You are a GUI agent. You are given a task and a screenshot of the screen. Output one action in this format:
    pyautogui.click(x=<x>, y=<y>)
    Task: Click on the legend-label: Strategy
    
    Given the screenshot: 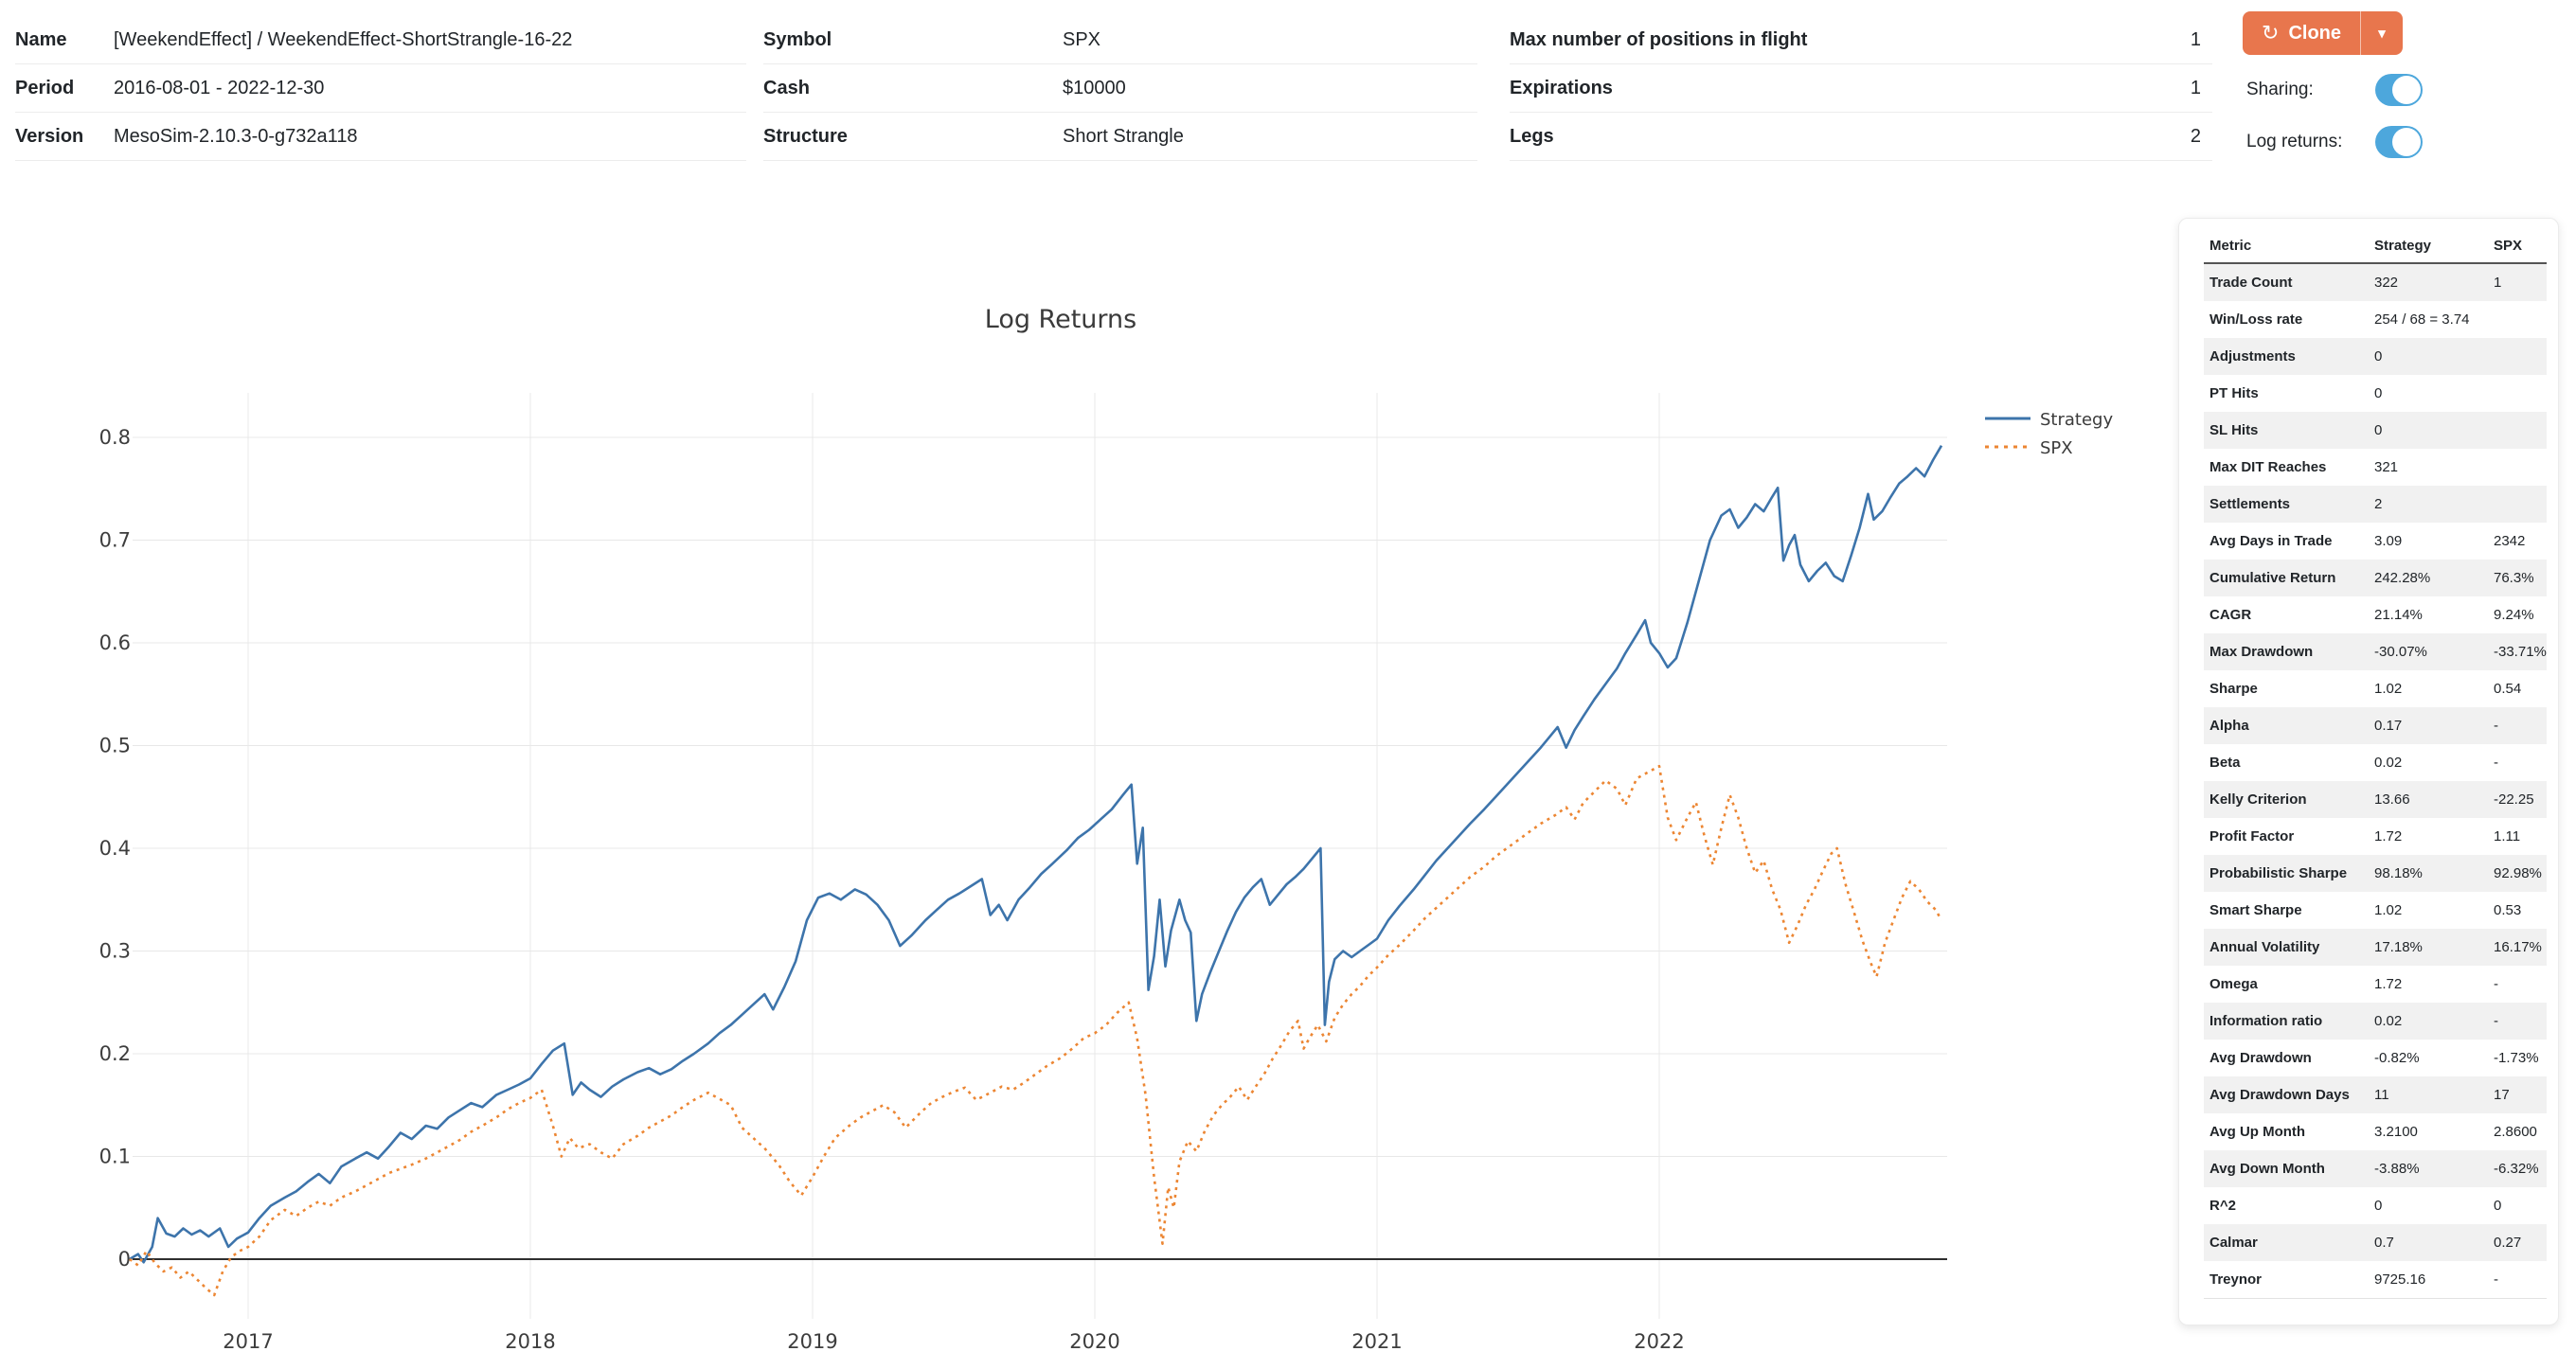 What is the action you would take?
    pyautogui.click(x=2076, y=420)
    